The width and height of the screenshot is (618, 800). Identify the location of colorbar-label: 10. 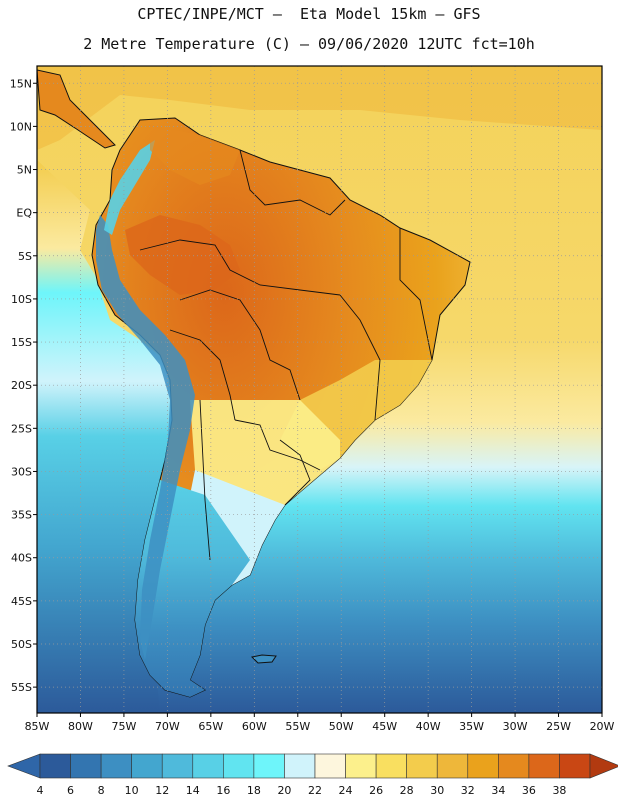
(132, 790).